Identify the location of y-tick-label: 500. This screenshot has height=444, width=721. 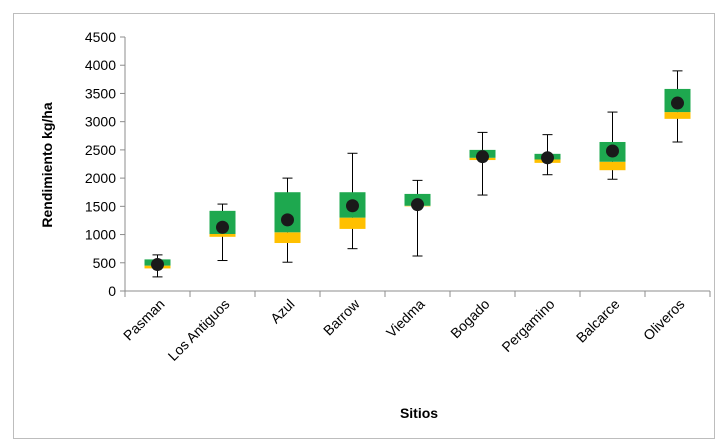
(105, 263).